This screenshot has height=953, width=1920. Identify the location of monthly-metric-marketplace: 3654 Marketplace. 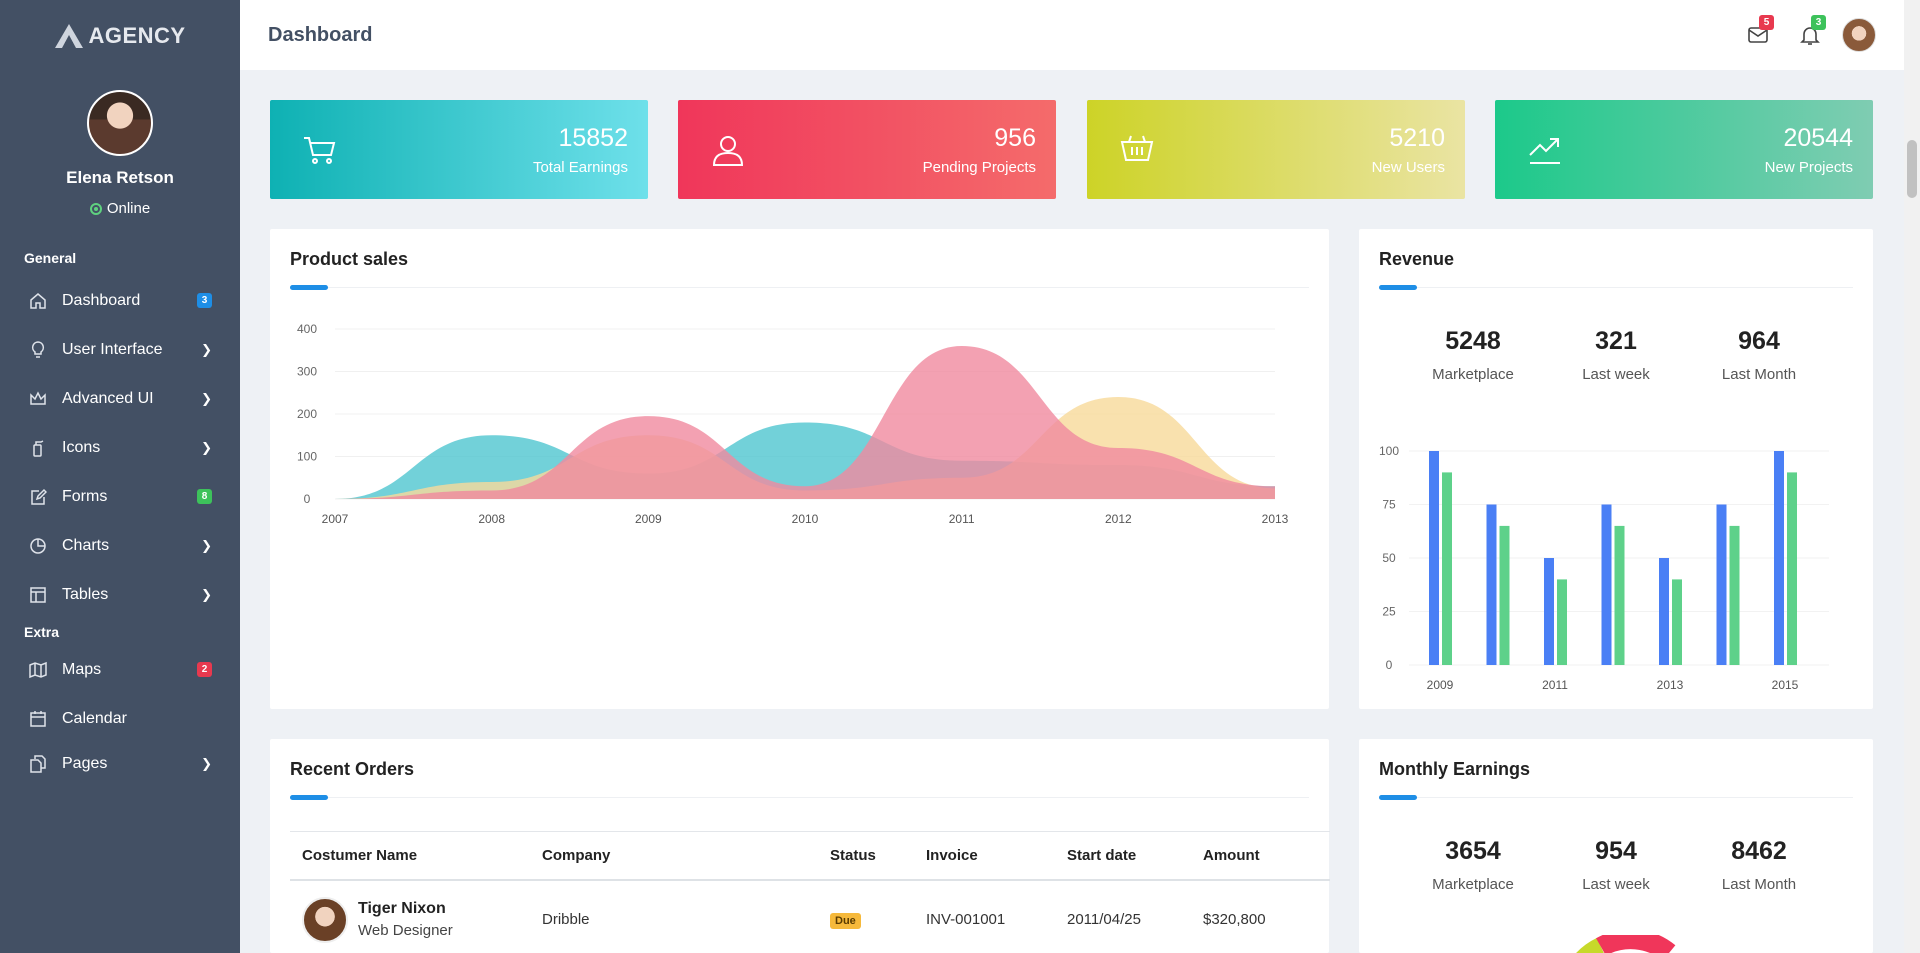
(1473, 865).